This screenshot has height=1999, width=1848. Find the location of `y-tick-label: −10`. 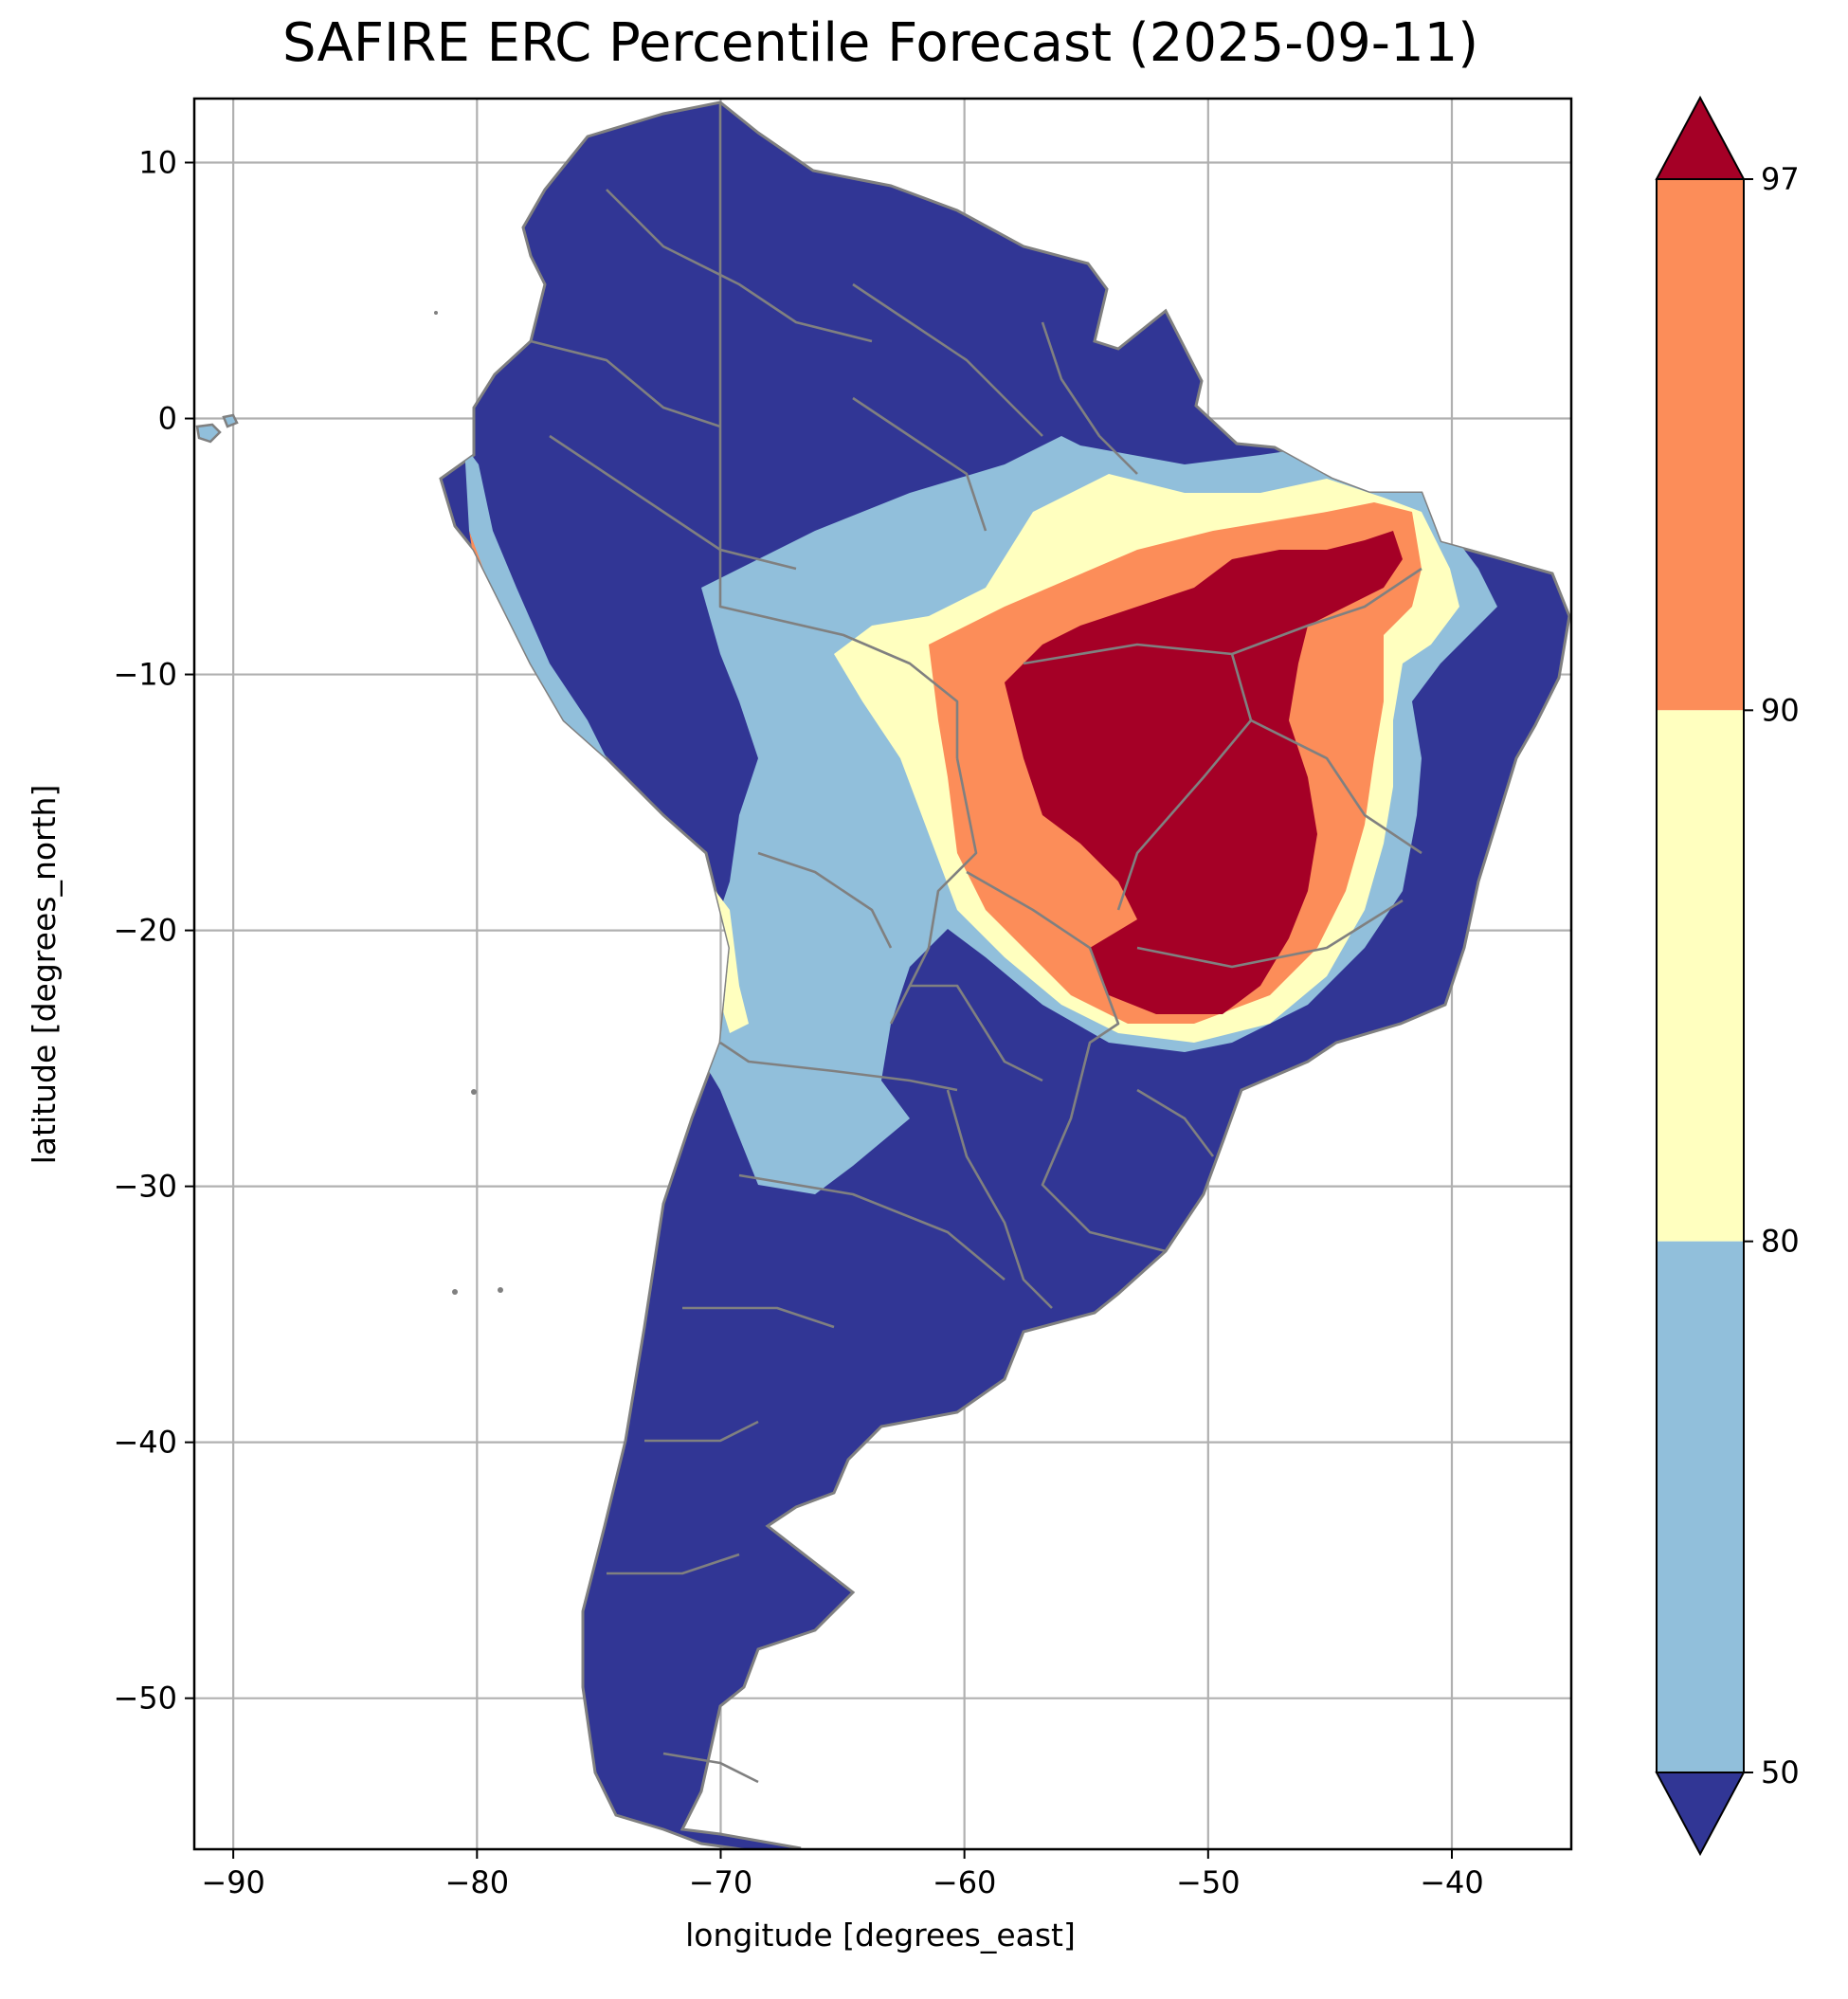

y-tick-label: −10 is located at coordinates (145, 675).